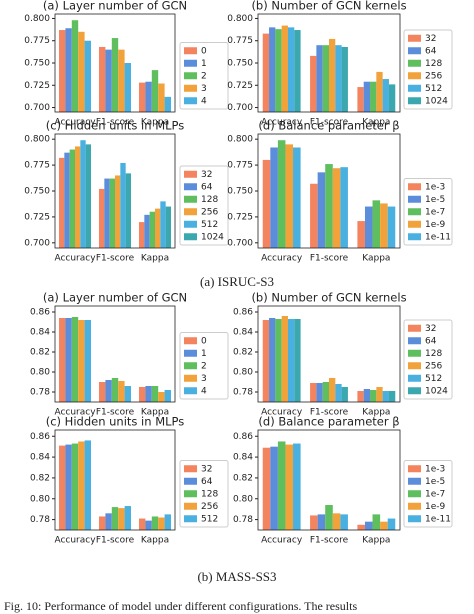  I want to click on y-tick-label: 0.775, so click(240, 41).